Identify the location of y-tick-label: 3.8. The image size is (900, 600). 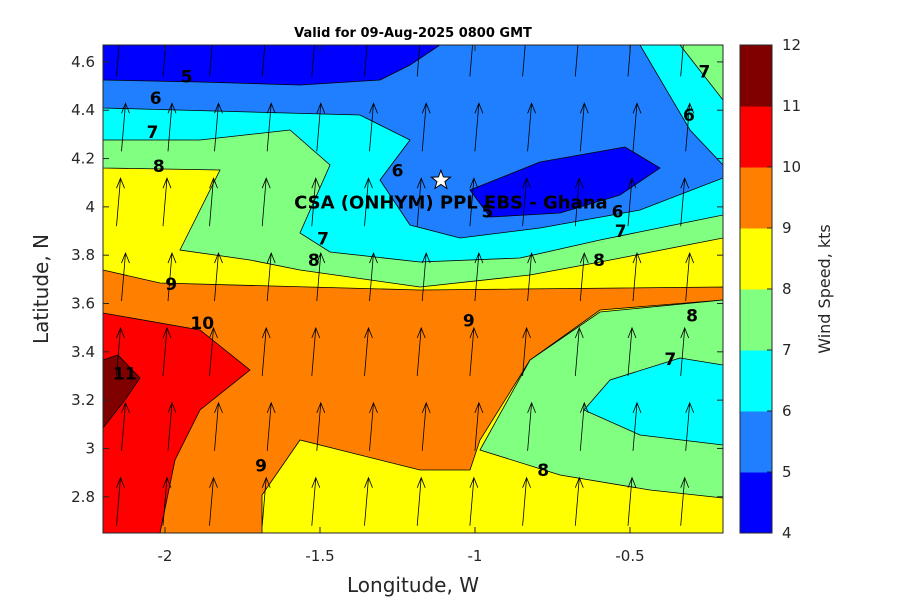
(83, 255).